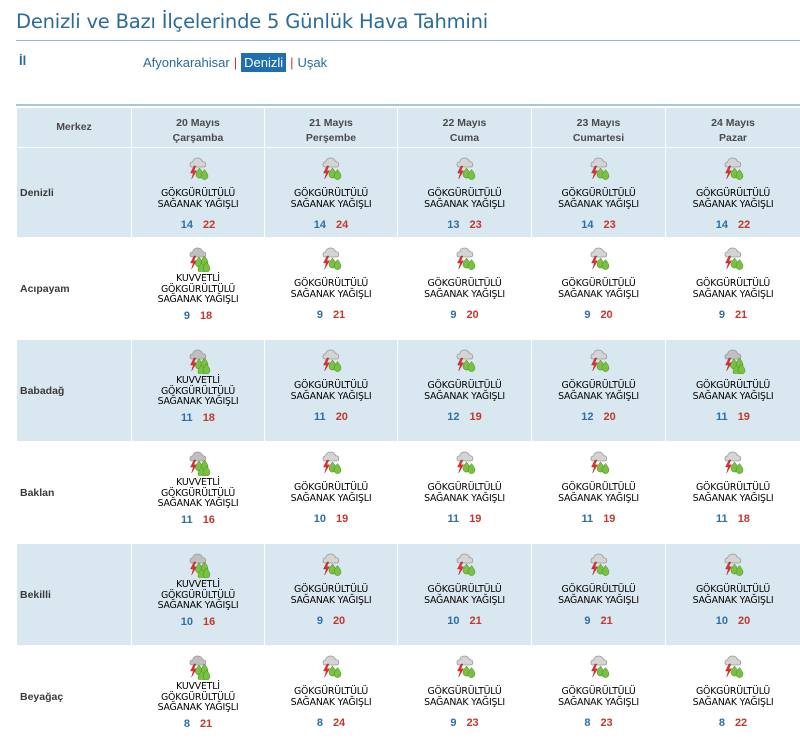  I want to click on province-link-usak: Uşak, so click(313, 62).